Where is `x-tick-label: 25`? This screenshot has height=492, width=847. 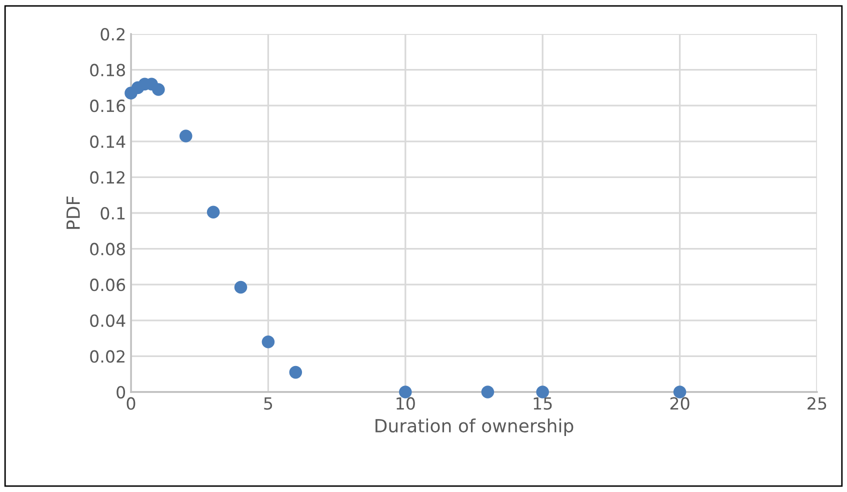
x-tick-label: 25 is located at coordinates (817, 403).